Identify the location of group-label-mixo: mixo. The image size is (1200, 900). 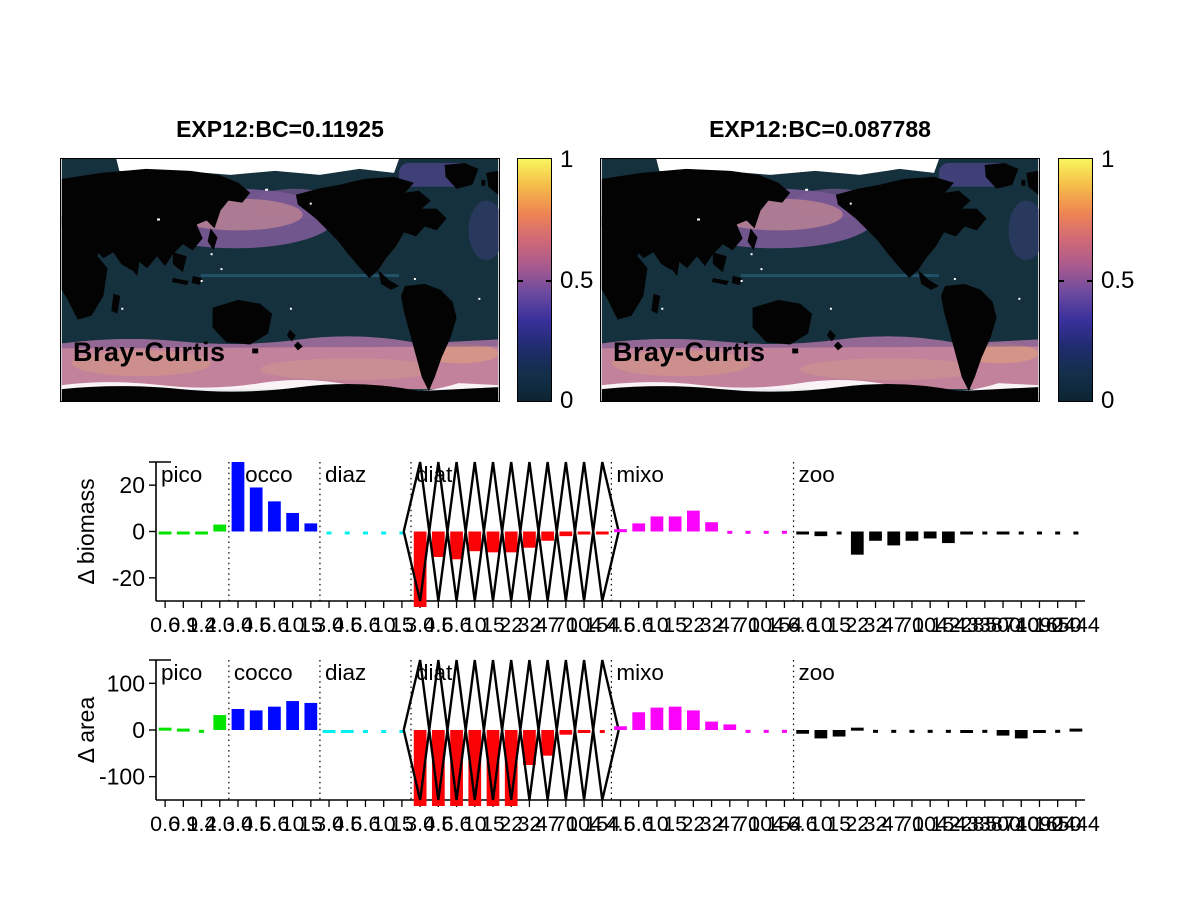
(640, 474).